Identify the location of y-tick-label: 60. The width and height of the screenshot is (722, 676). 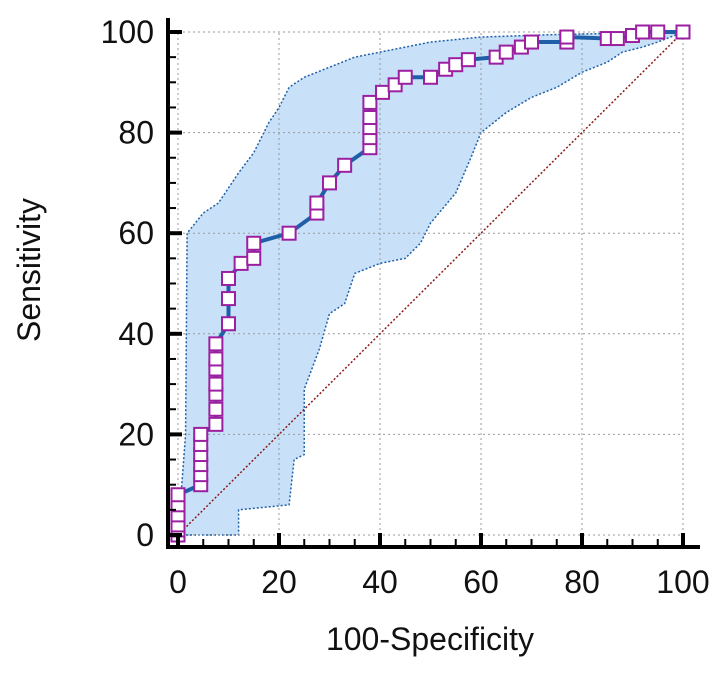
(136, 233).